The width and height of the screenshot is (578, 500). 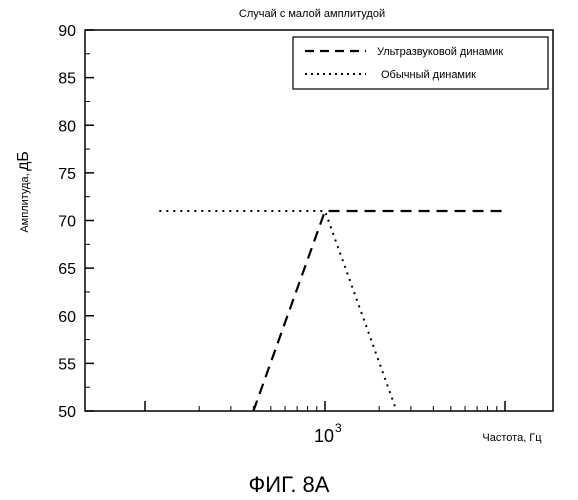 I want to click on y-tick-label: 85, so click(x=67, y=79).